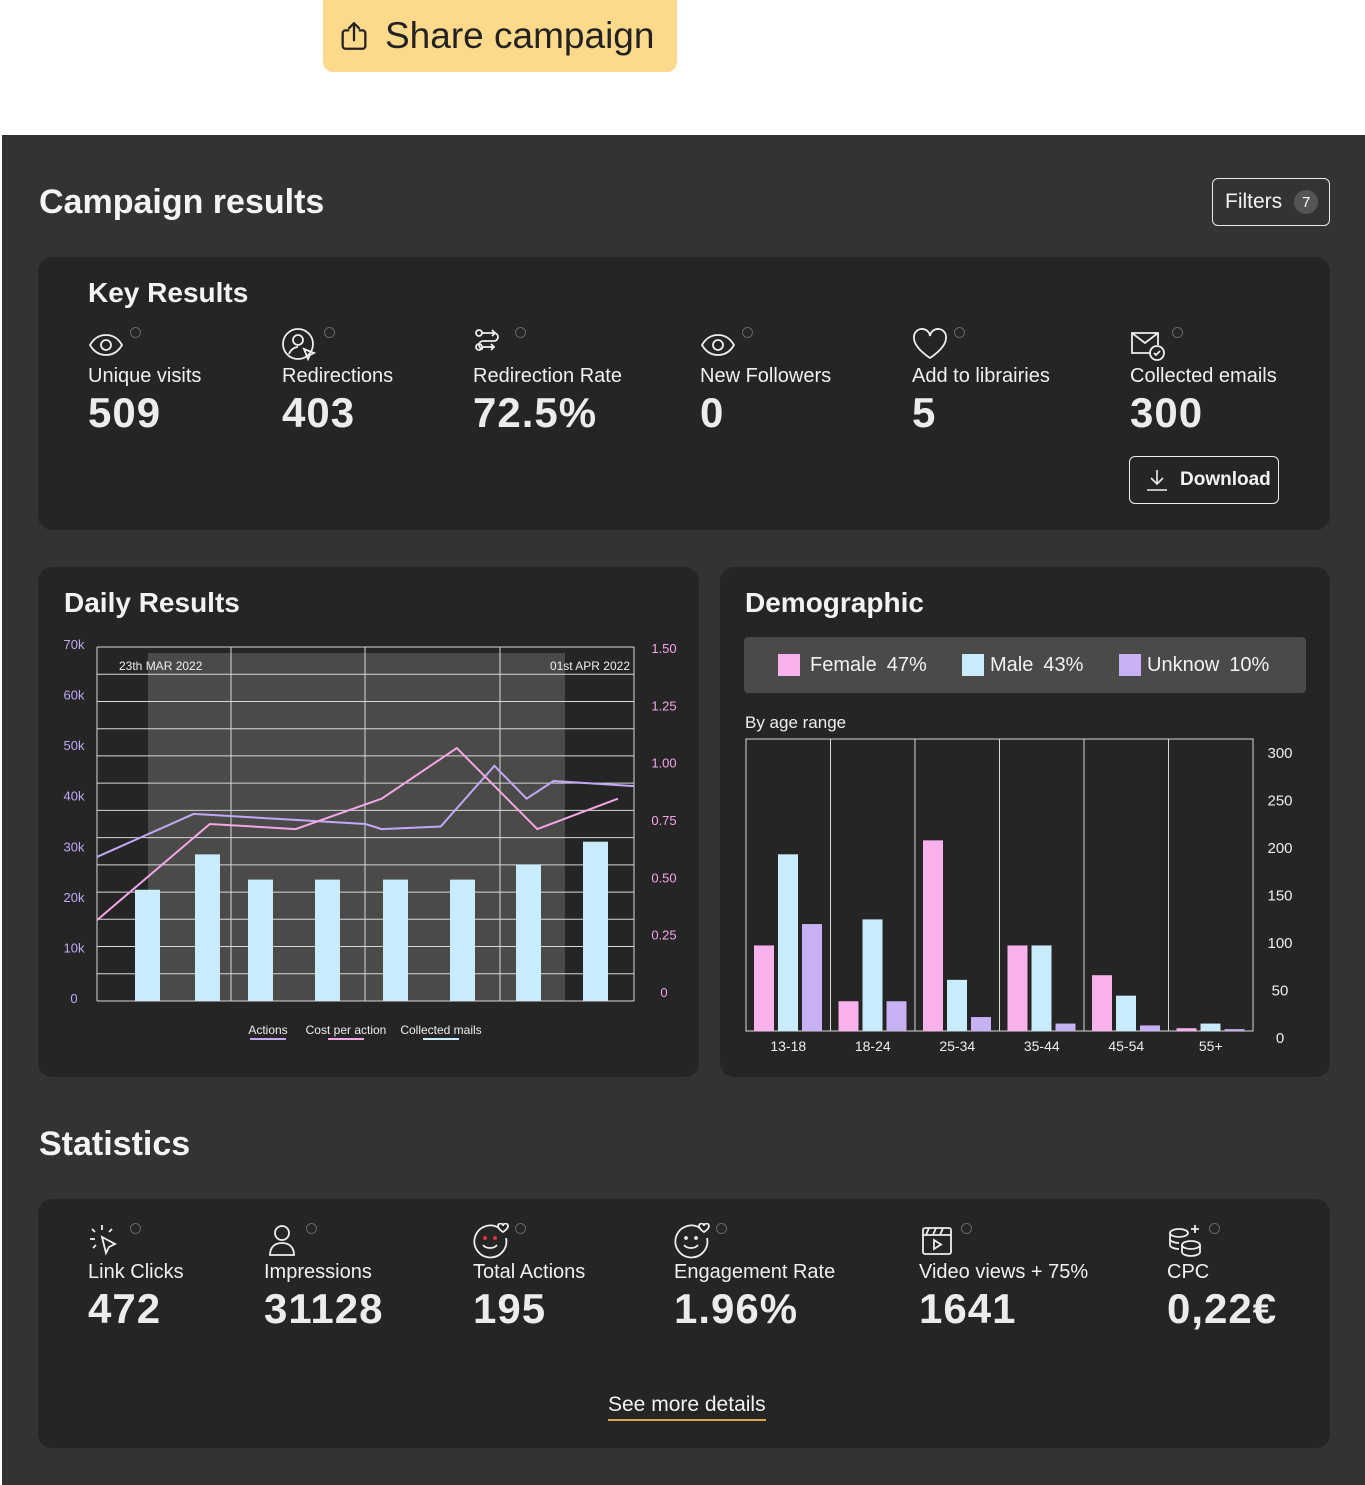  What do you see at coordinates (873, 1046) in the screenshot?
I see `x-tick-label: 18-24` at bounding box center [873, 1046].